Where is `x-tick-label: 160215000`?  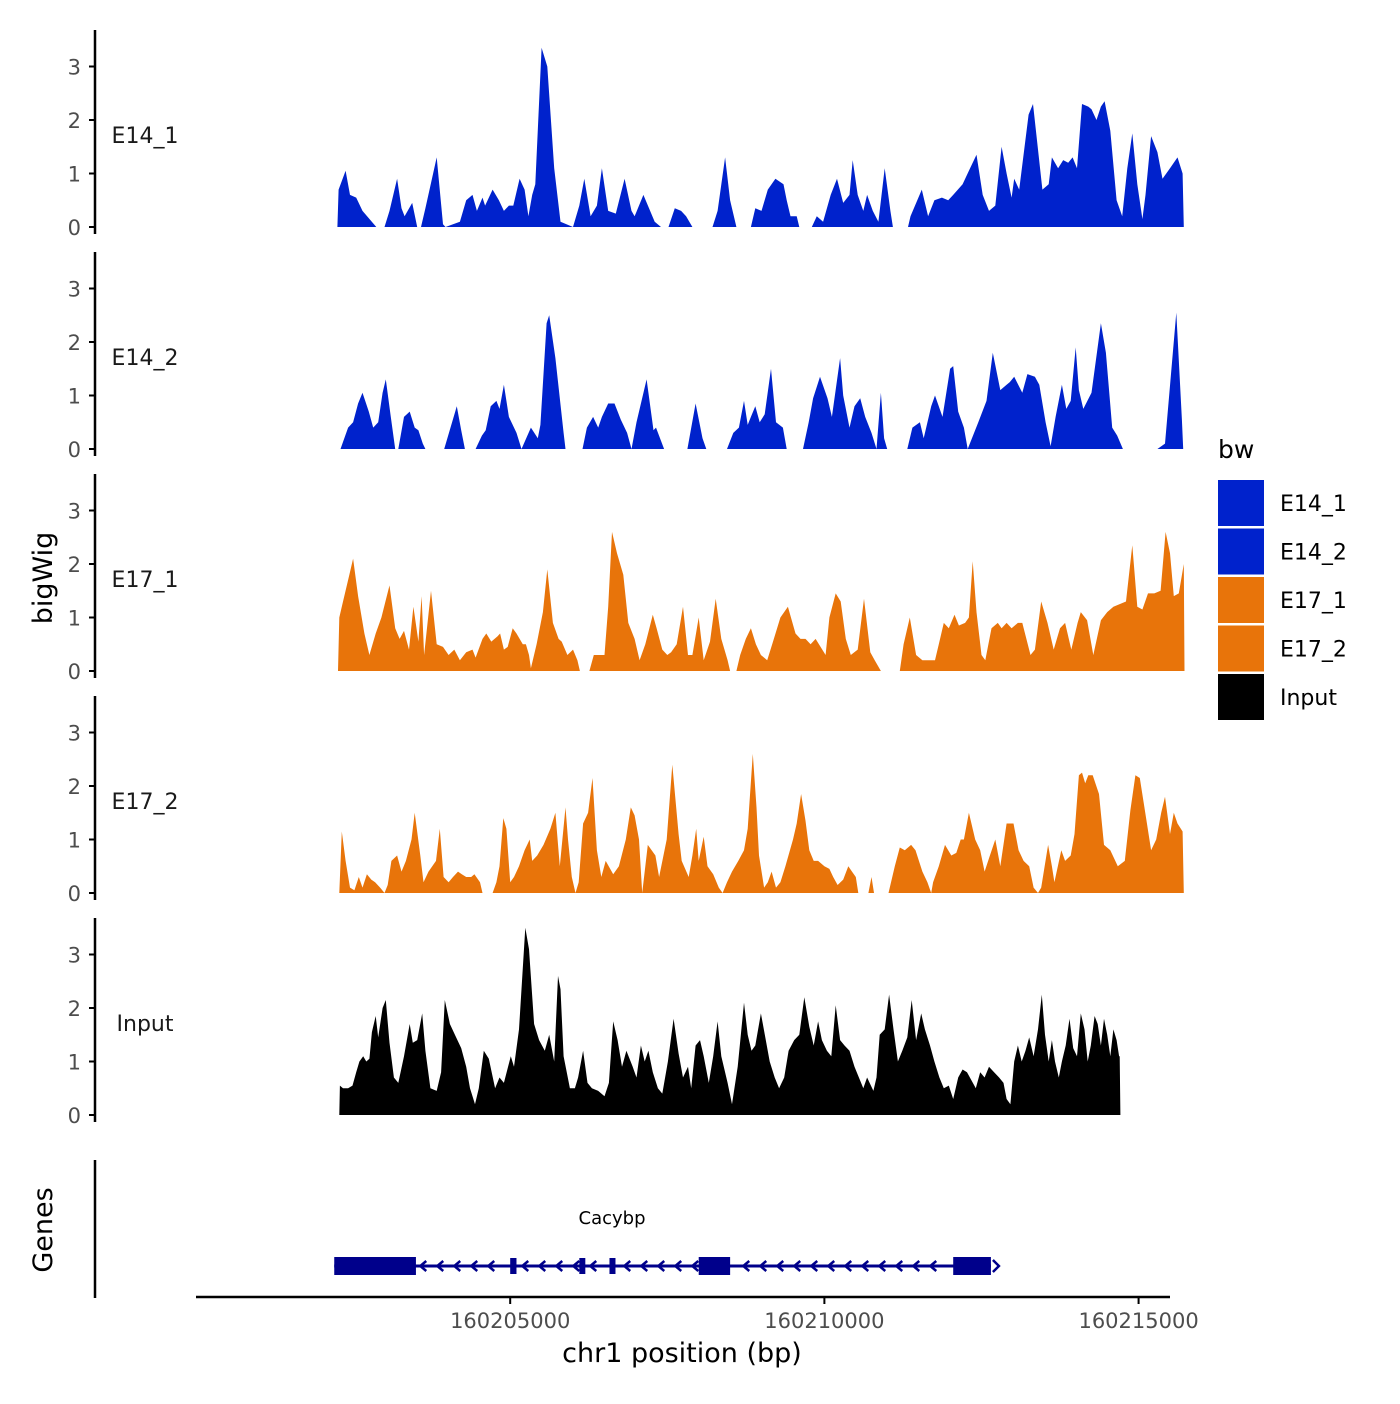
x-tick-label: 160215000 is located at coordinates (1138, 1321).